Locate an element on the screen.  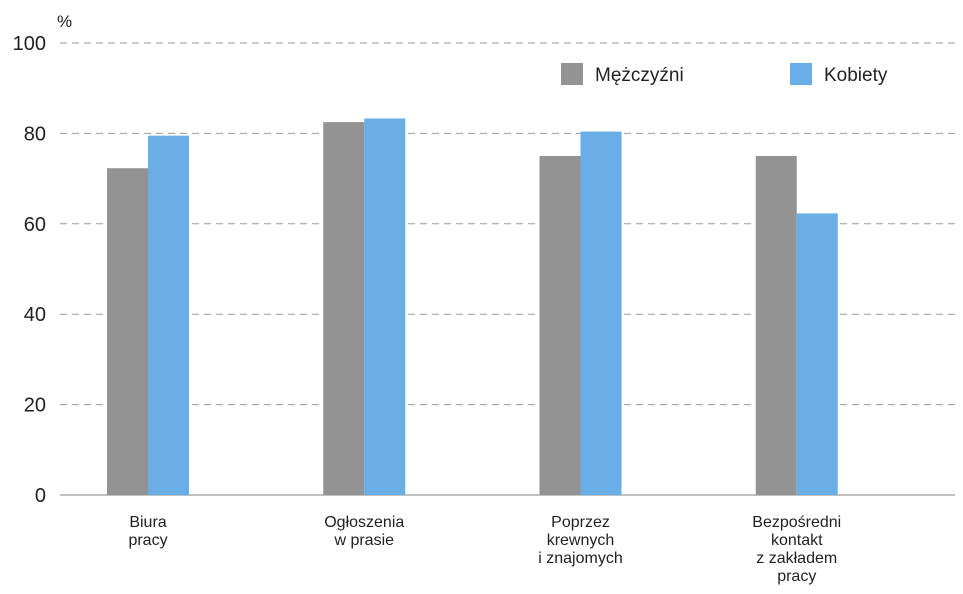
y-tick-label: 0 is located at coordinates (40, 496).